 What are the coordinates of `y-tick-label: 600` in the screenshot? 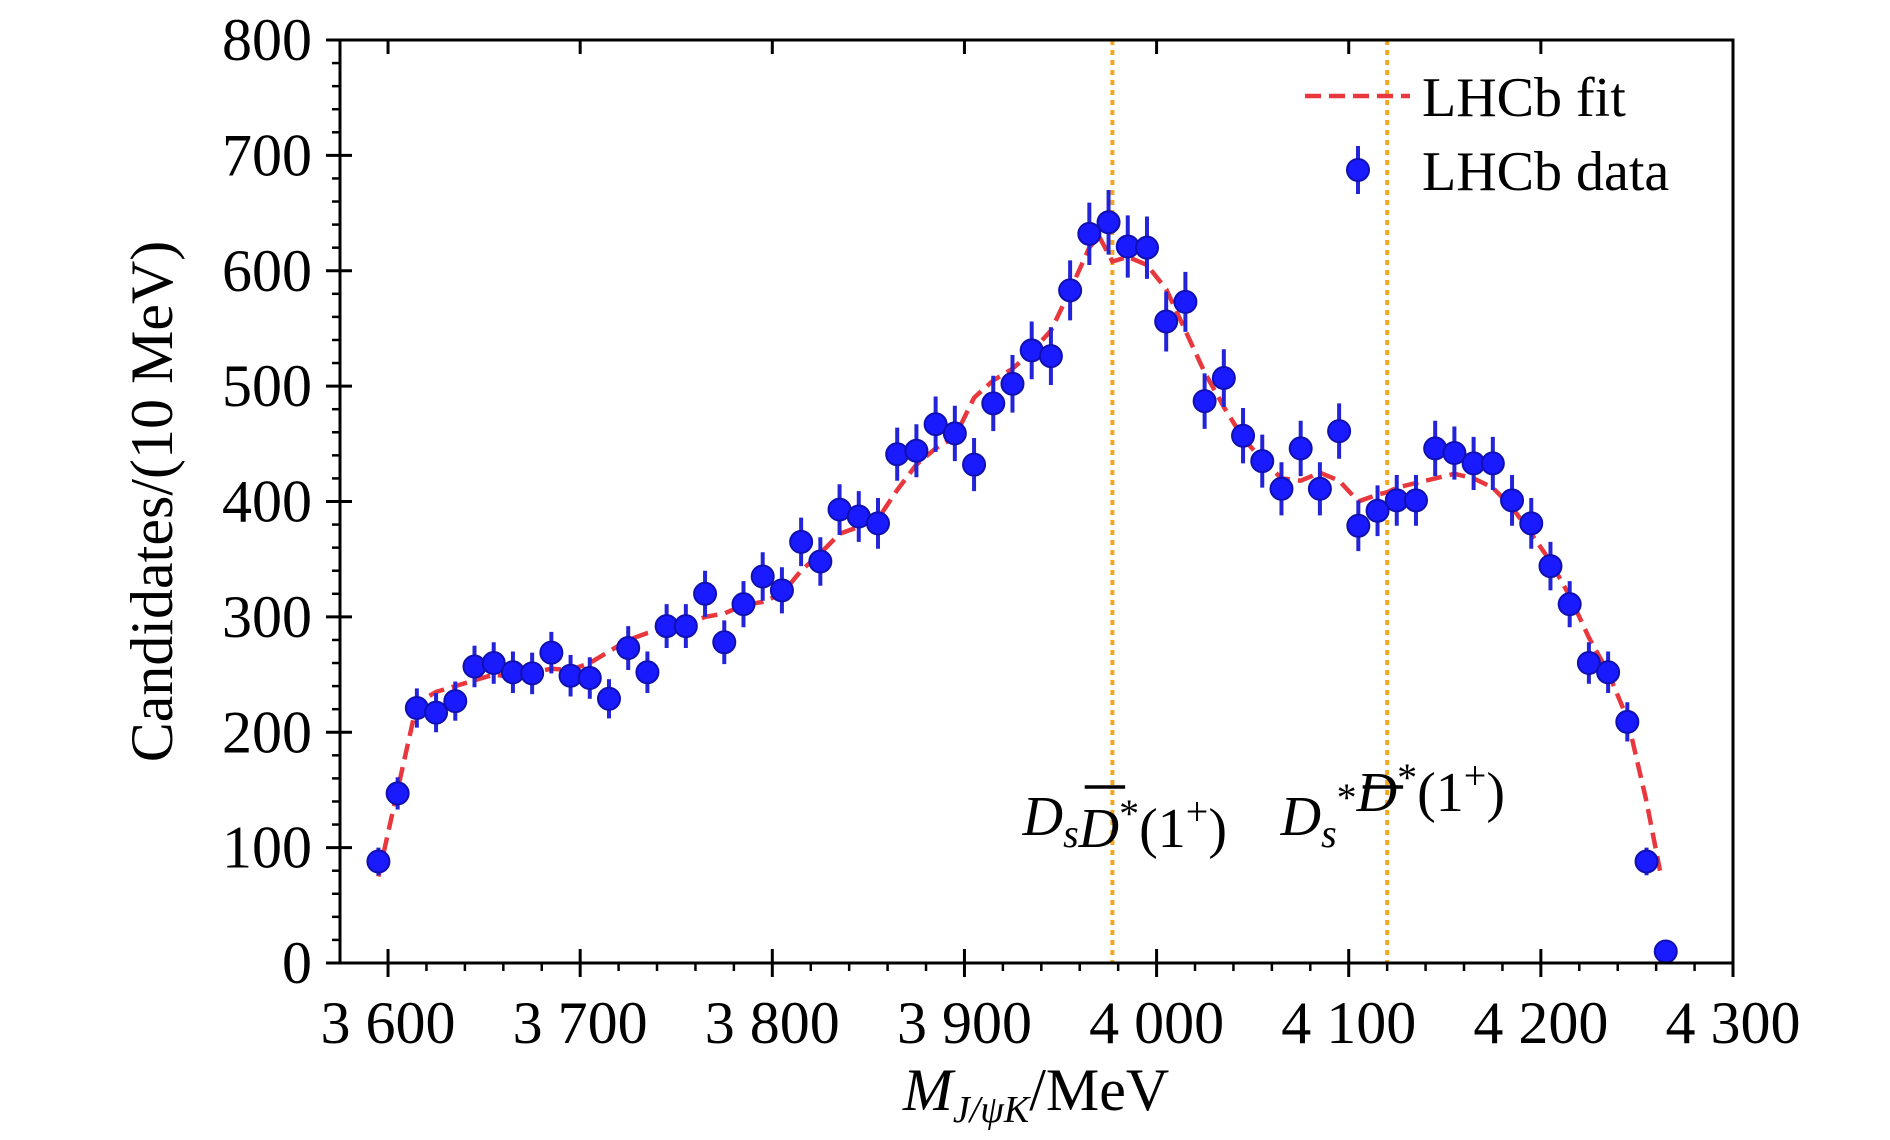 It's located at (267, 271).